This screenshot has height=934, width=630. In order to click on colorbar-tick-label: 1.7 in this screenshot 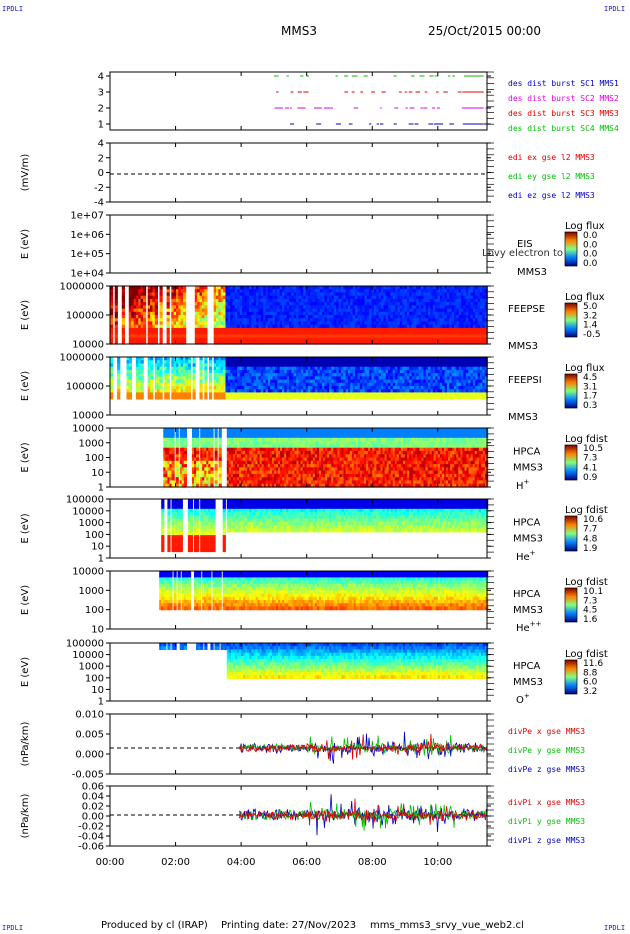, I will do `click(590, 397)`.